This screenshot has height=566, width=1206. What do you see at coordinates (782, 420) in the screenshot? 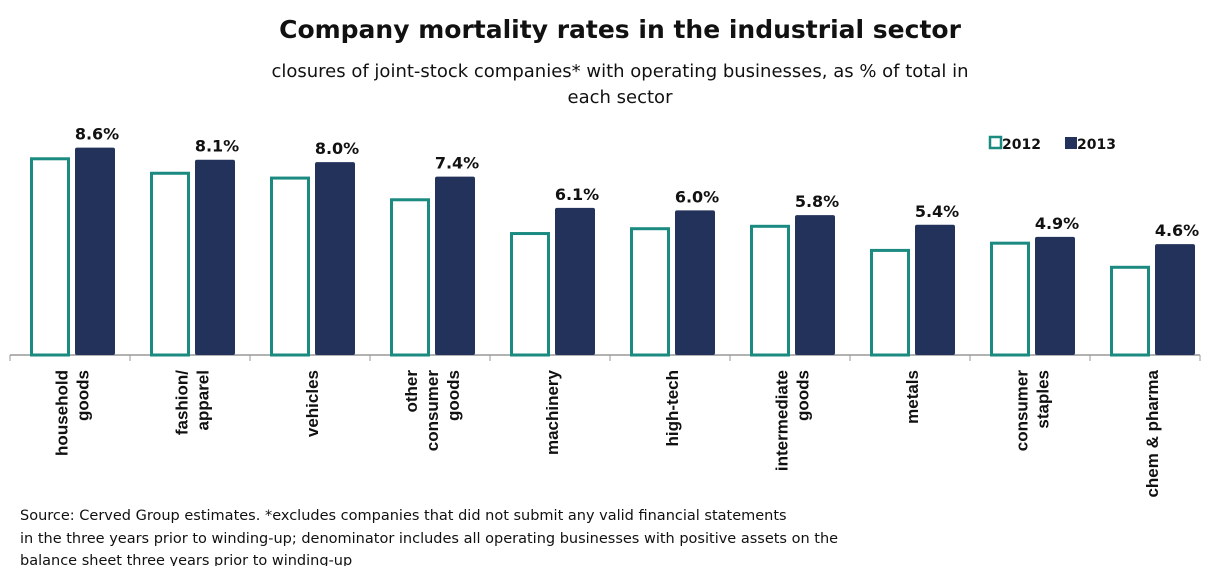
I see `x-tick-label: intermediate` at bounding box center [782, 420].